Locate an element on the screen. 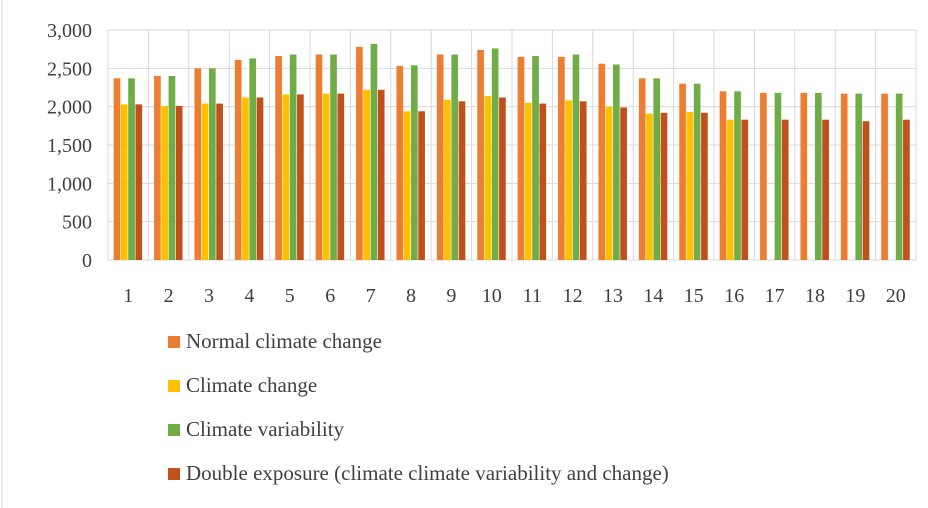  y-tick-label: 1,500 is located at coordinates (69, 146).